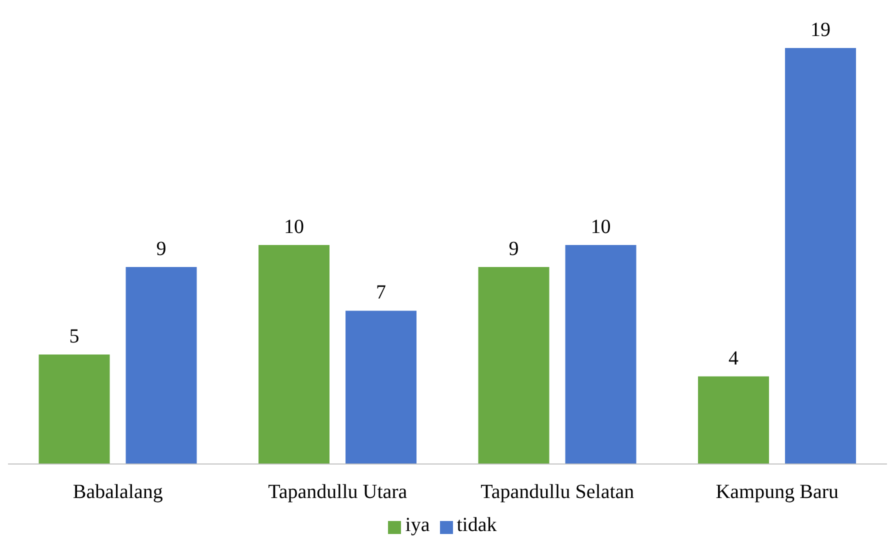  What do you see at coordinates (557, 492) in the screenshot?
I see `x-tick-label: Tapandullu Selatan` at bounding box center [557, 492].